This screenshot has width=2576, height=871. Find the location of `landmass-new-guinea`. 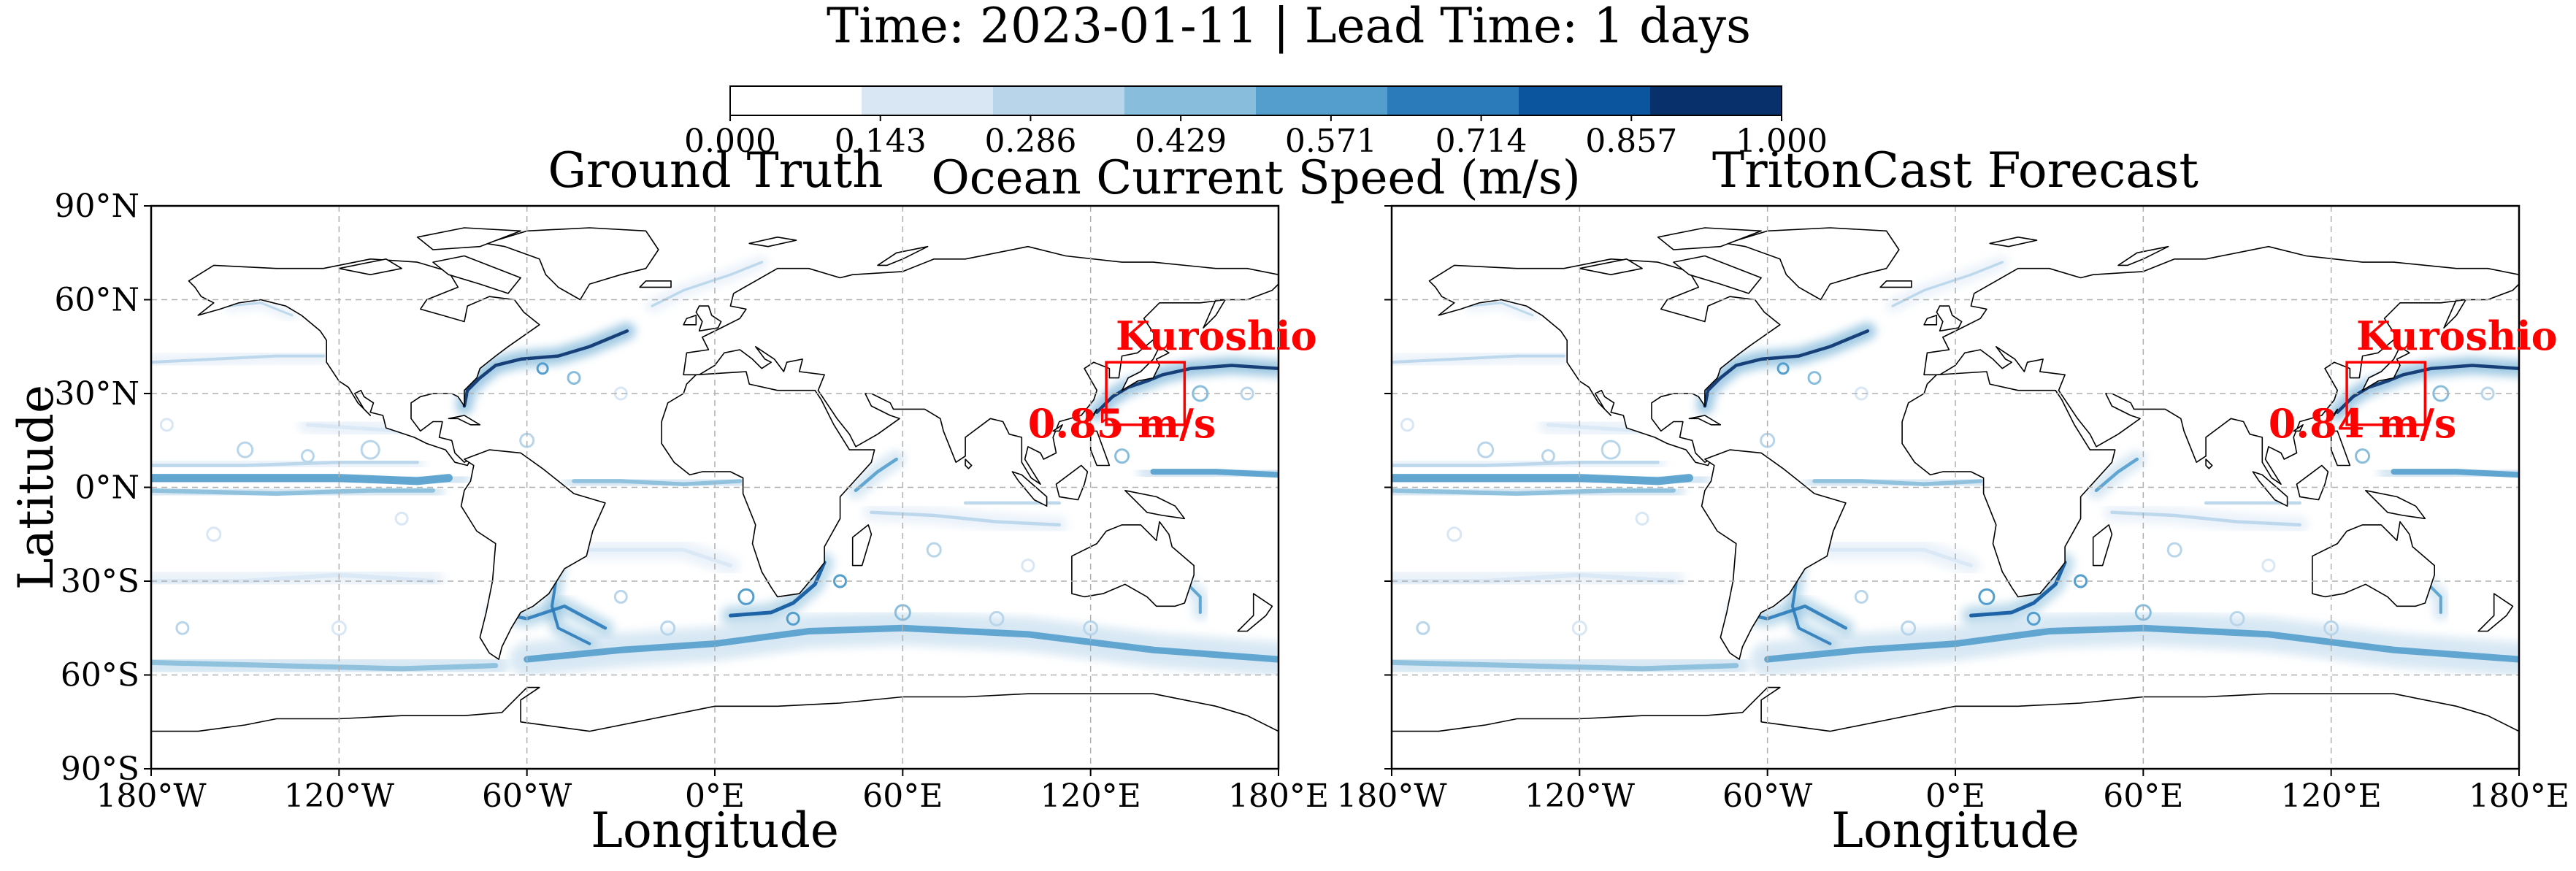

landmass-new-guinea is located at coordinates (2395, 505).